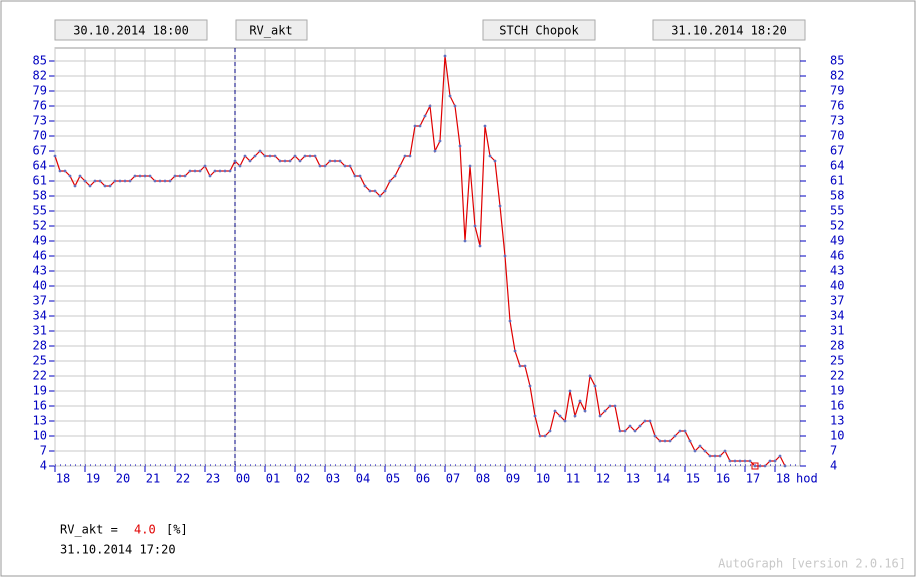 The width and height of the screenshot is (919, 579). Describe the element at coordinates (837, 436) in the screenshot. I see `y2-tick-label: 10` at that location.